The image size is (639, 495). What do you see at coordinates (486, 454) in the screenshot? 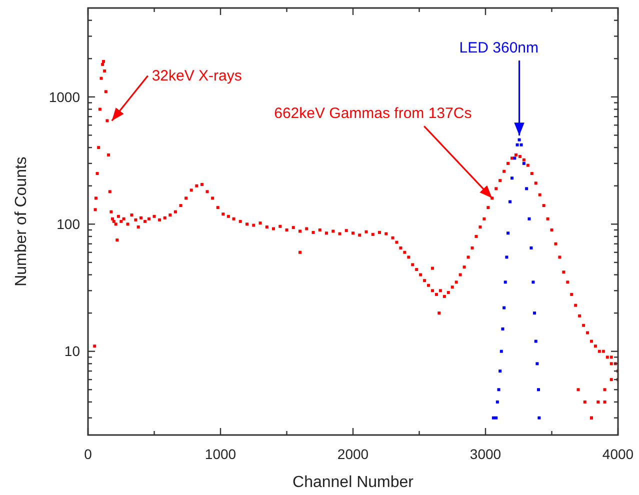
I see `x-tick-label: 3000` at bounding box center [486, 454].